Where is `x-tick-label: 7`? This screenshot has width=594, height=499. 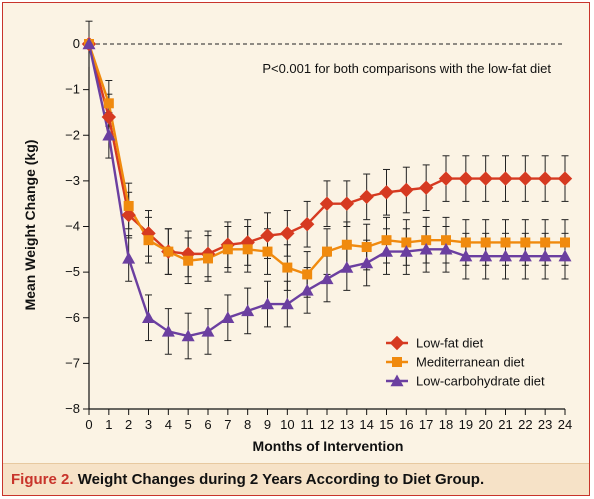
x-tick-label: 7 is located at coordinates (227, 424).